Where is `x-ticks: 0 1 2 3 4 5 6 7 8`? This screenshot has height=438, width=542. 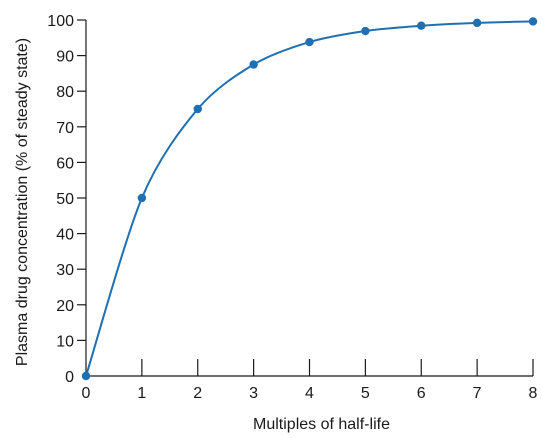
x-ticks: 0 1 2 3 4 5 6 7 8 is located at coordinates (310, 380).